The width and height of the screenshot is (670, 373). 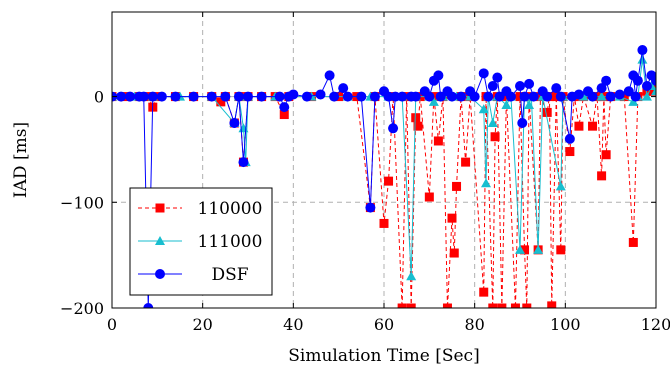 I want to click on x-tick-label: 80, so click(x=474, y=324).